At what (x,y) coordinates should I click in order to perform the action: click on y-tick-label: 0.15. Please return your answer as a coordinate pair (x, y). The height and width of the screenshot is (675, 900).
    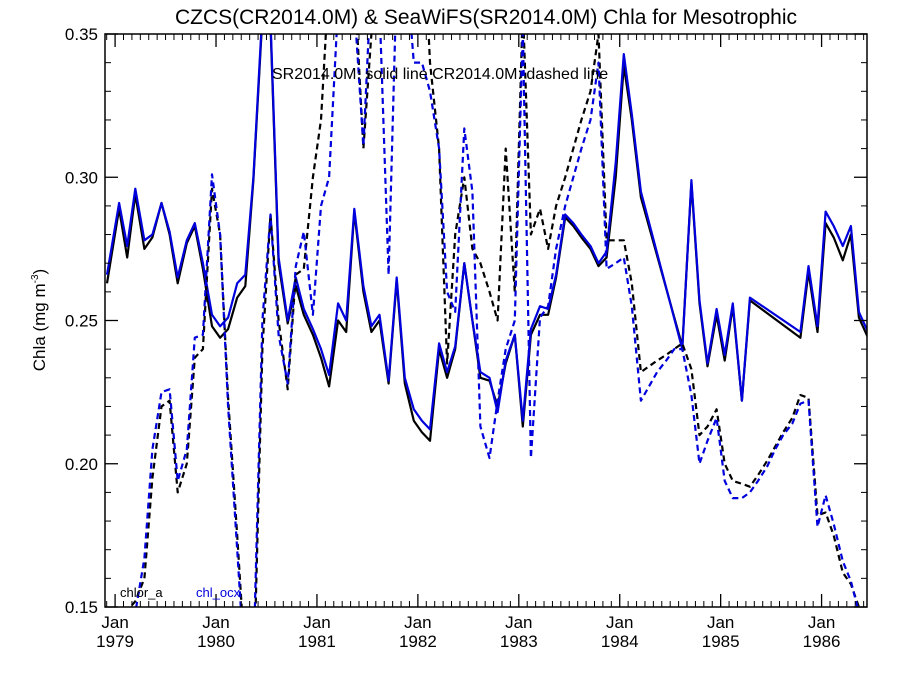
    Looking at the image, I should click on (81, 607).